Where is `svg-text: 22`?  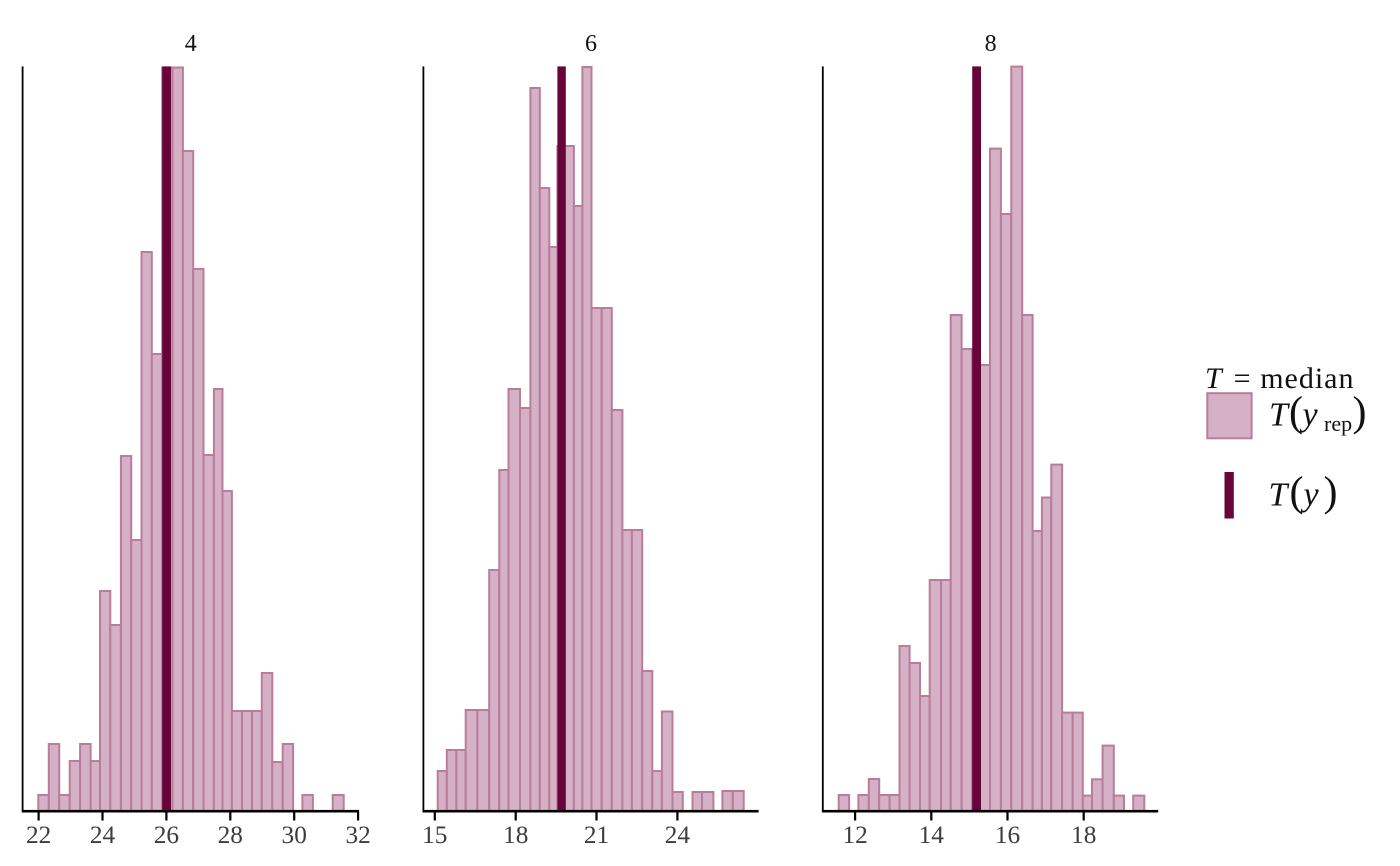
svg-text: 22 is located at coordinates (38, 835).